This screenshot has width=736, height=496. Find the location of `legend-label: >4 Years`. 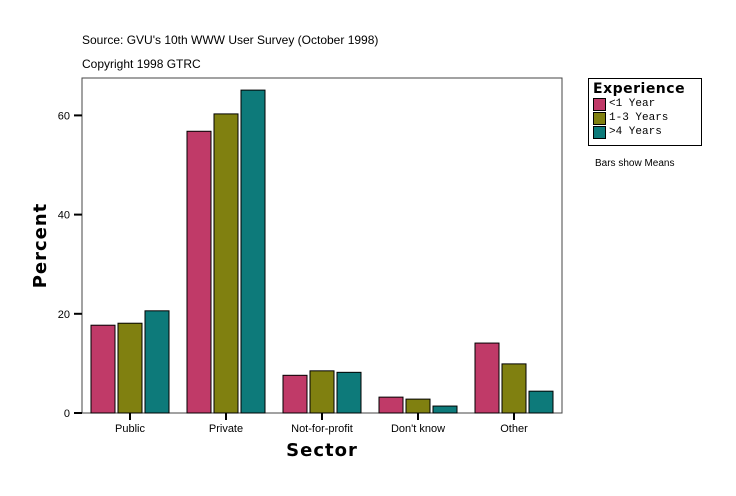

legend-label: >4 Years is located at coordinates (635, 132).